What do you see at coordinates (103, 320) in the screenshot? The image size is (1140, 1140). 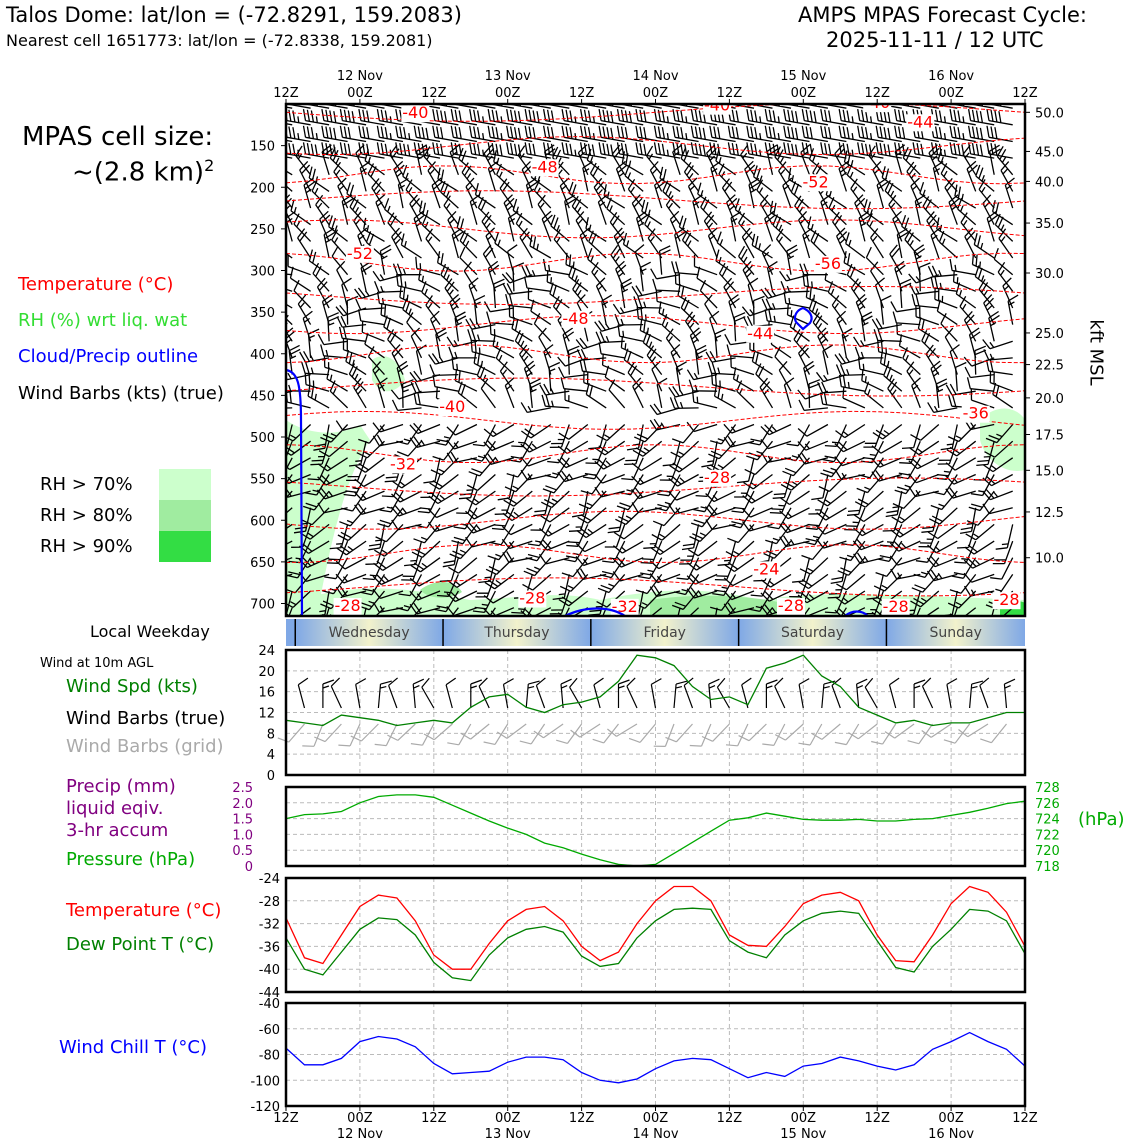 I see `legend-rh: RH (%) wrt liq. wat` at bounding box center [103, 320].